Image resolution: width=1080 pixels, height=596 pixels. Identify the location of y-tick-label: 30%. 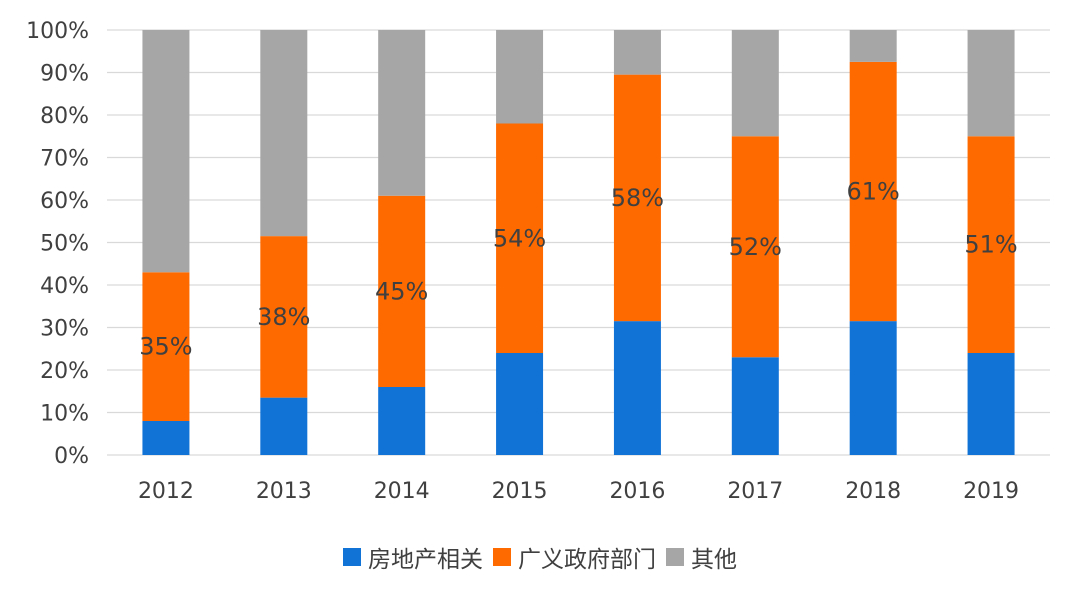
(64, 329).